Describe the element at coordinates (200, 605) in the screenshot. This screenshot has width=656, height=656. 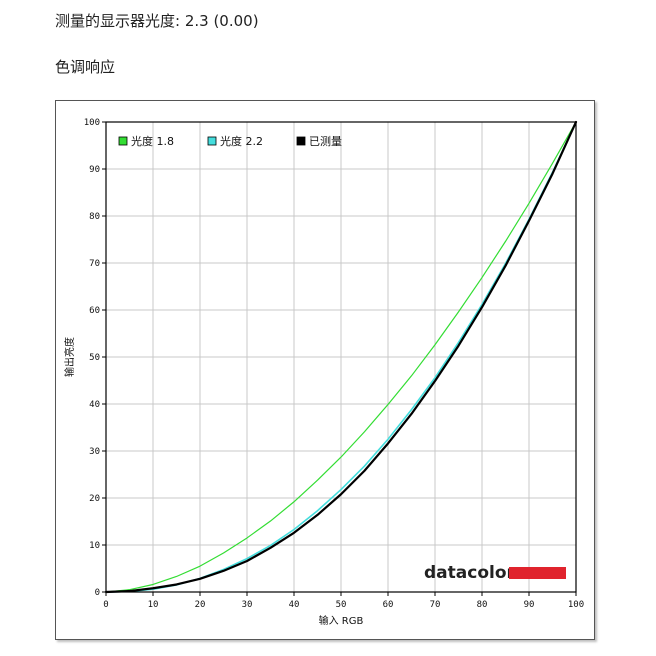
I see `x-tick-label: 20` at that location.